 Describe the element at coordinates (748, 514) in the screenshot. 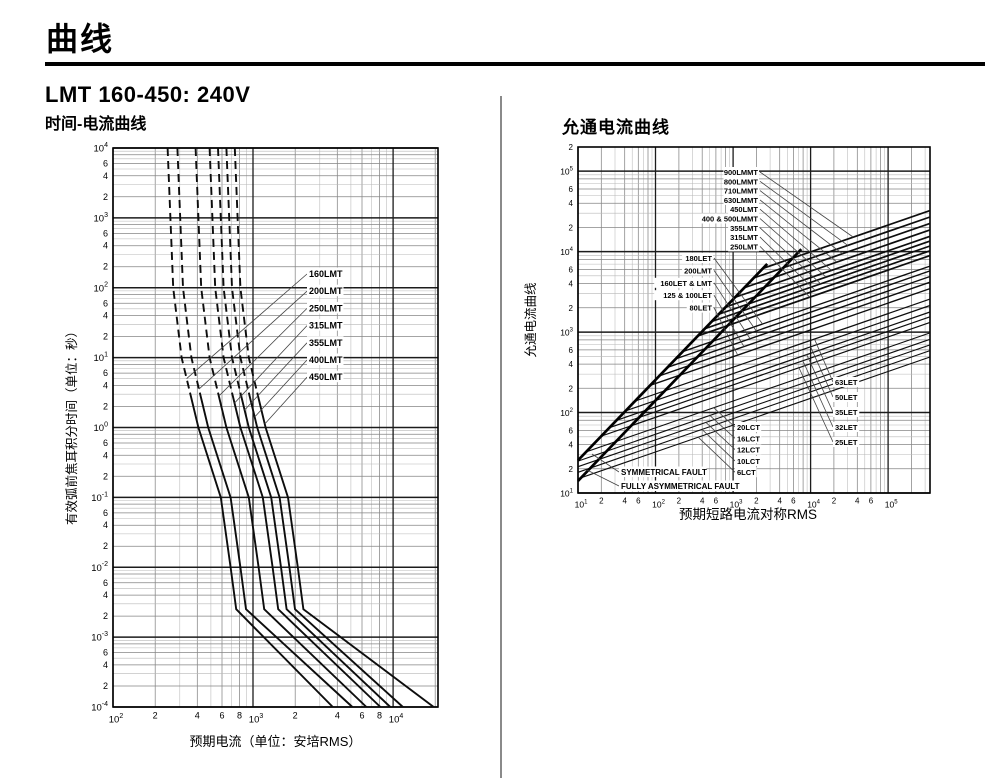

I see `right-xaxis-title: 预期短路电流对称RMS` at that location.